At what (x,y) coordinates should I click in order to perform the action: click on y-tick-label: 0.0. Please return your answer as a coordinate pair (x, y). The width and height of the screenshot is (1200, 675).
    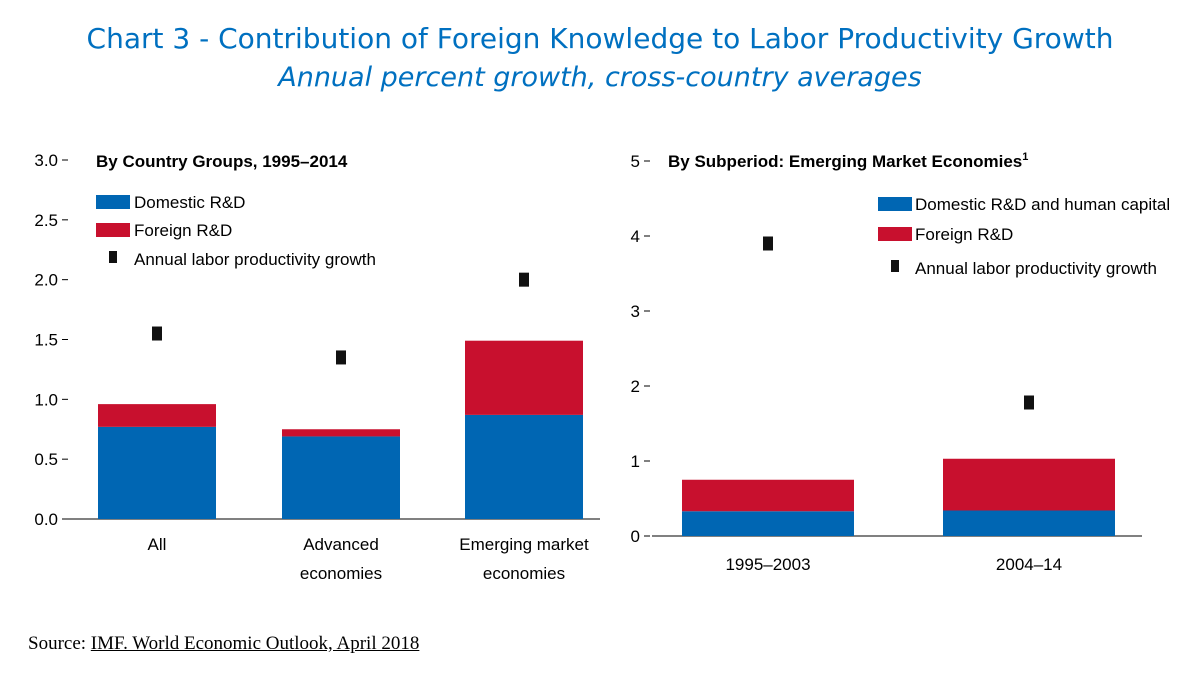
    Looking at the image, I should click on (46, 519).